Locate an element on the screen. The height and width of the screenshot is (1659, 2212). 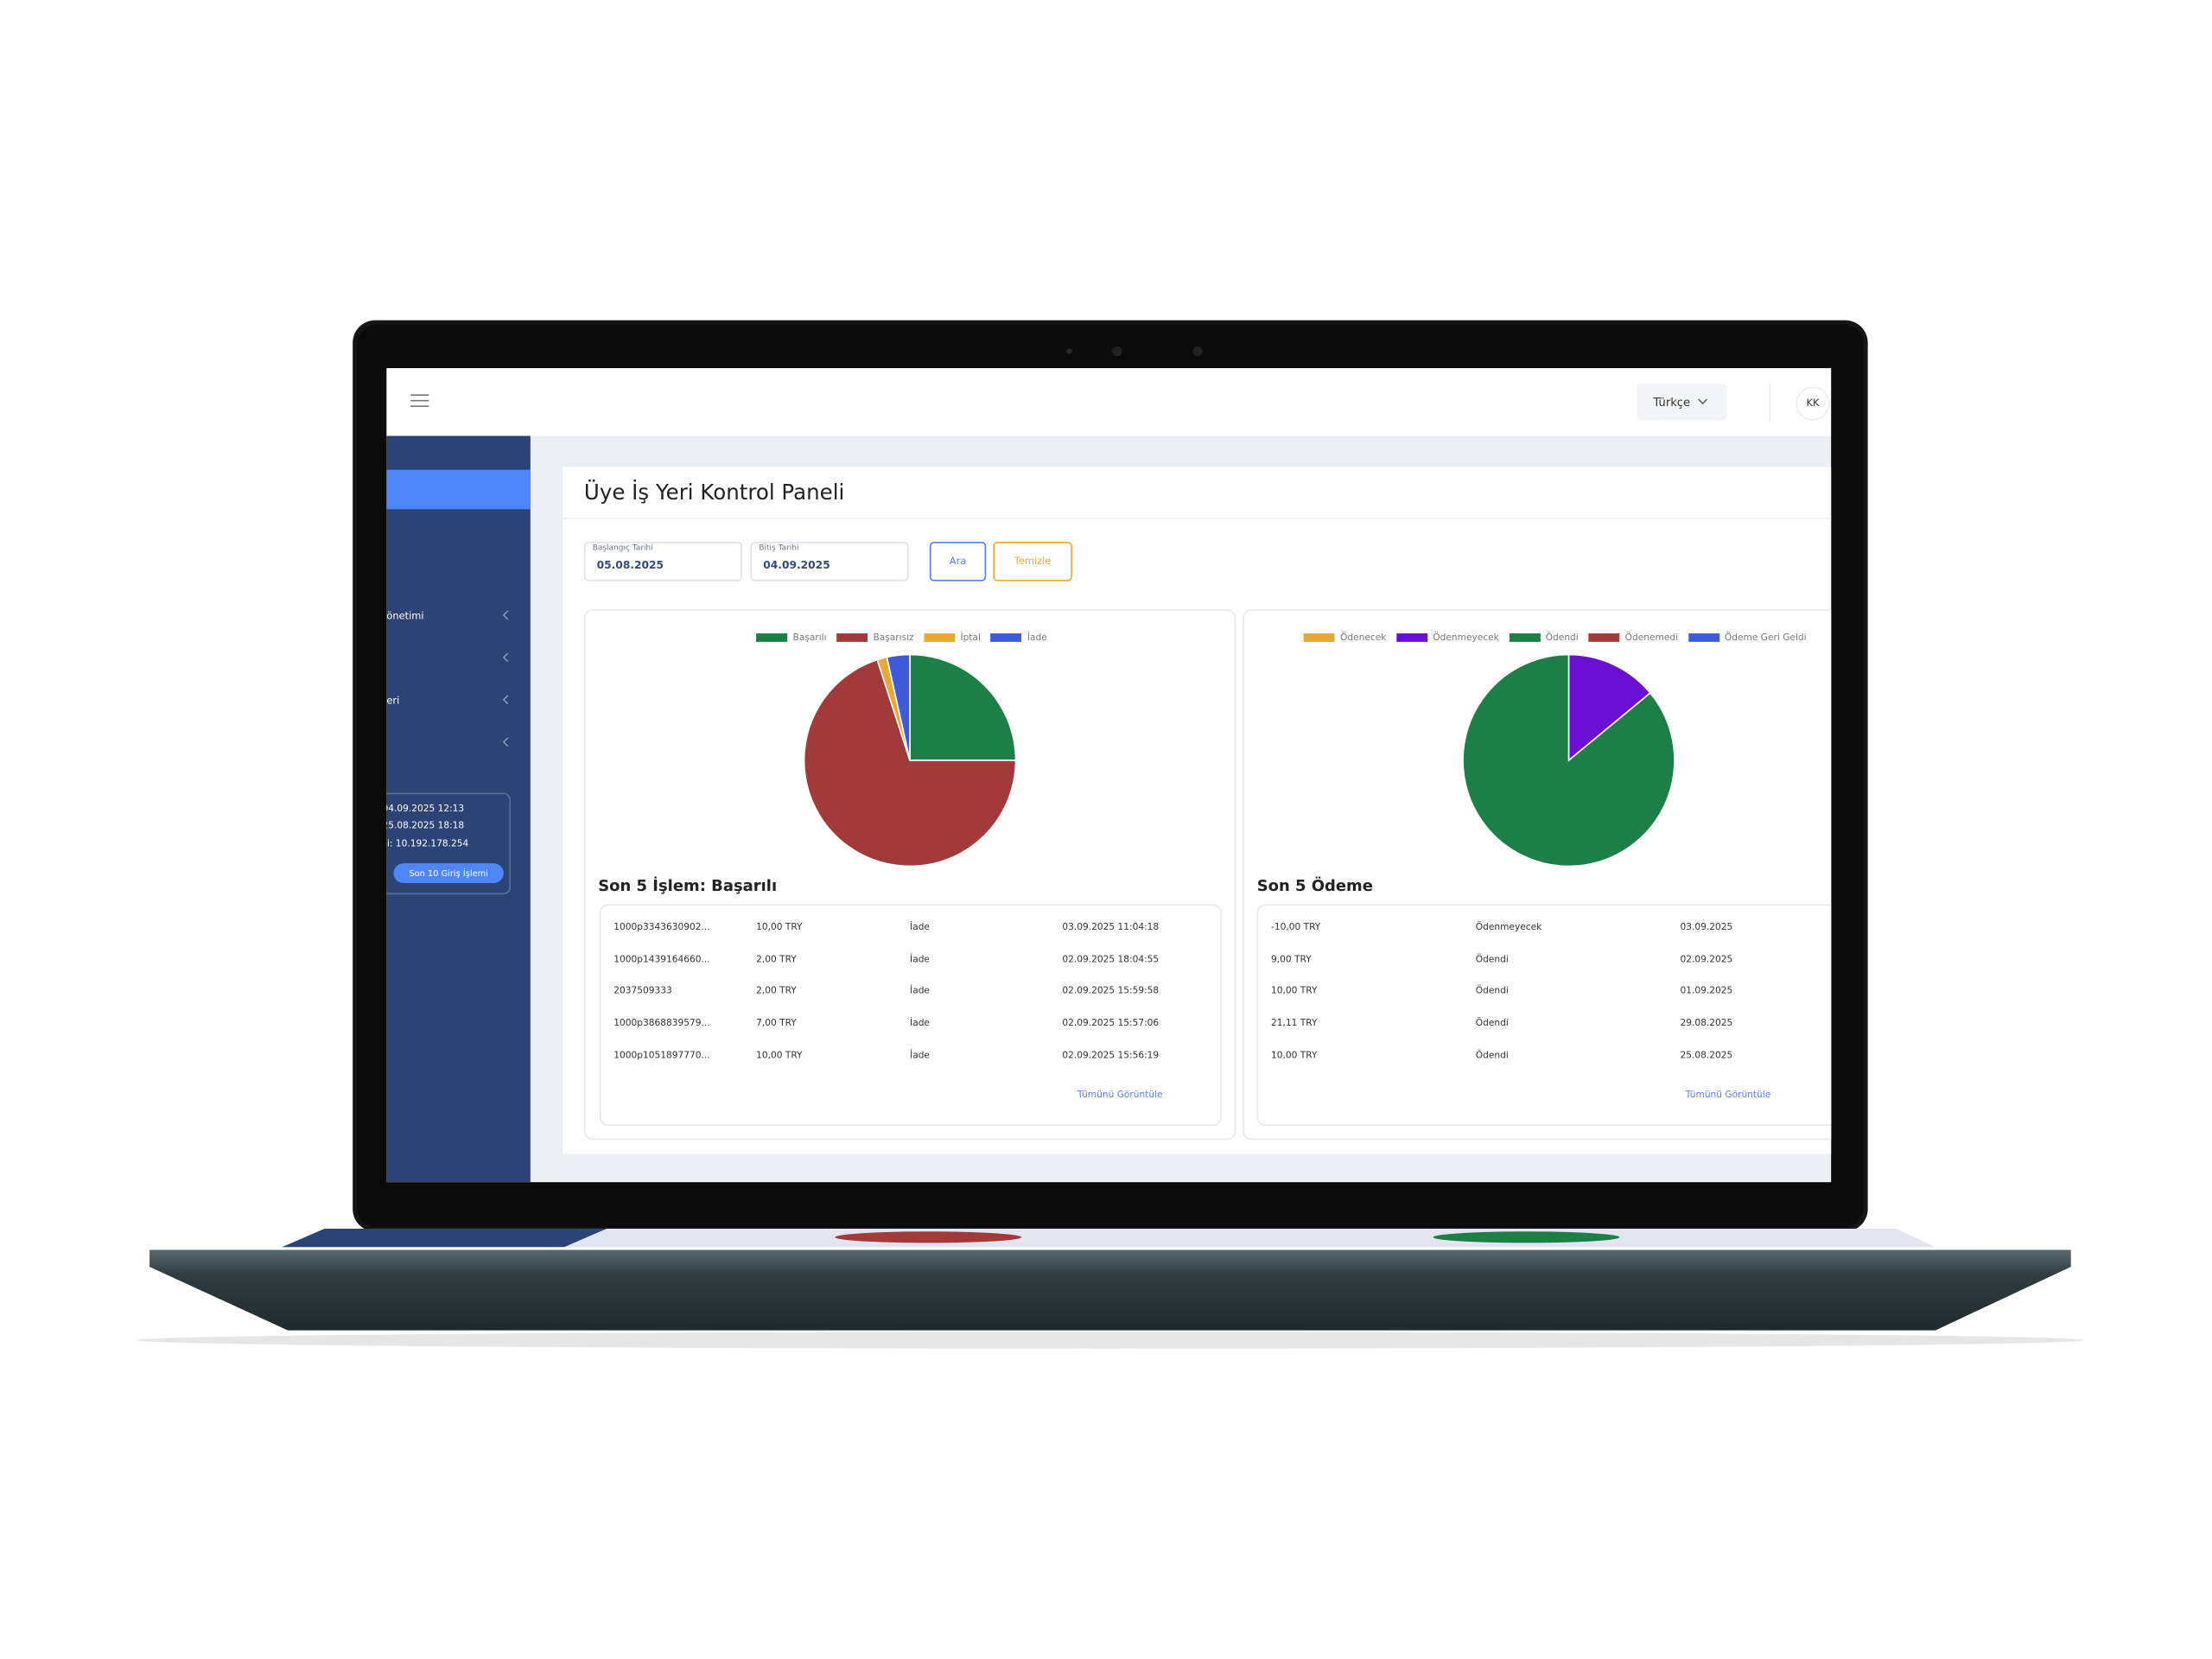
value: 05.08.2025 is located at coordinates (630, 565).